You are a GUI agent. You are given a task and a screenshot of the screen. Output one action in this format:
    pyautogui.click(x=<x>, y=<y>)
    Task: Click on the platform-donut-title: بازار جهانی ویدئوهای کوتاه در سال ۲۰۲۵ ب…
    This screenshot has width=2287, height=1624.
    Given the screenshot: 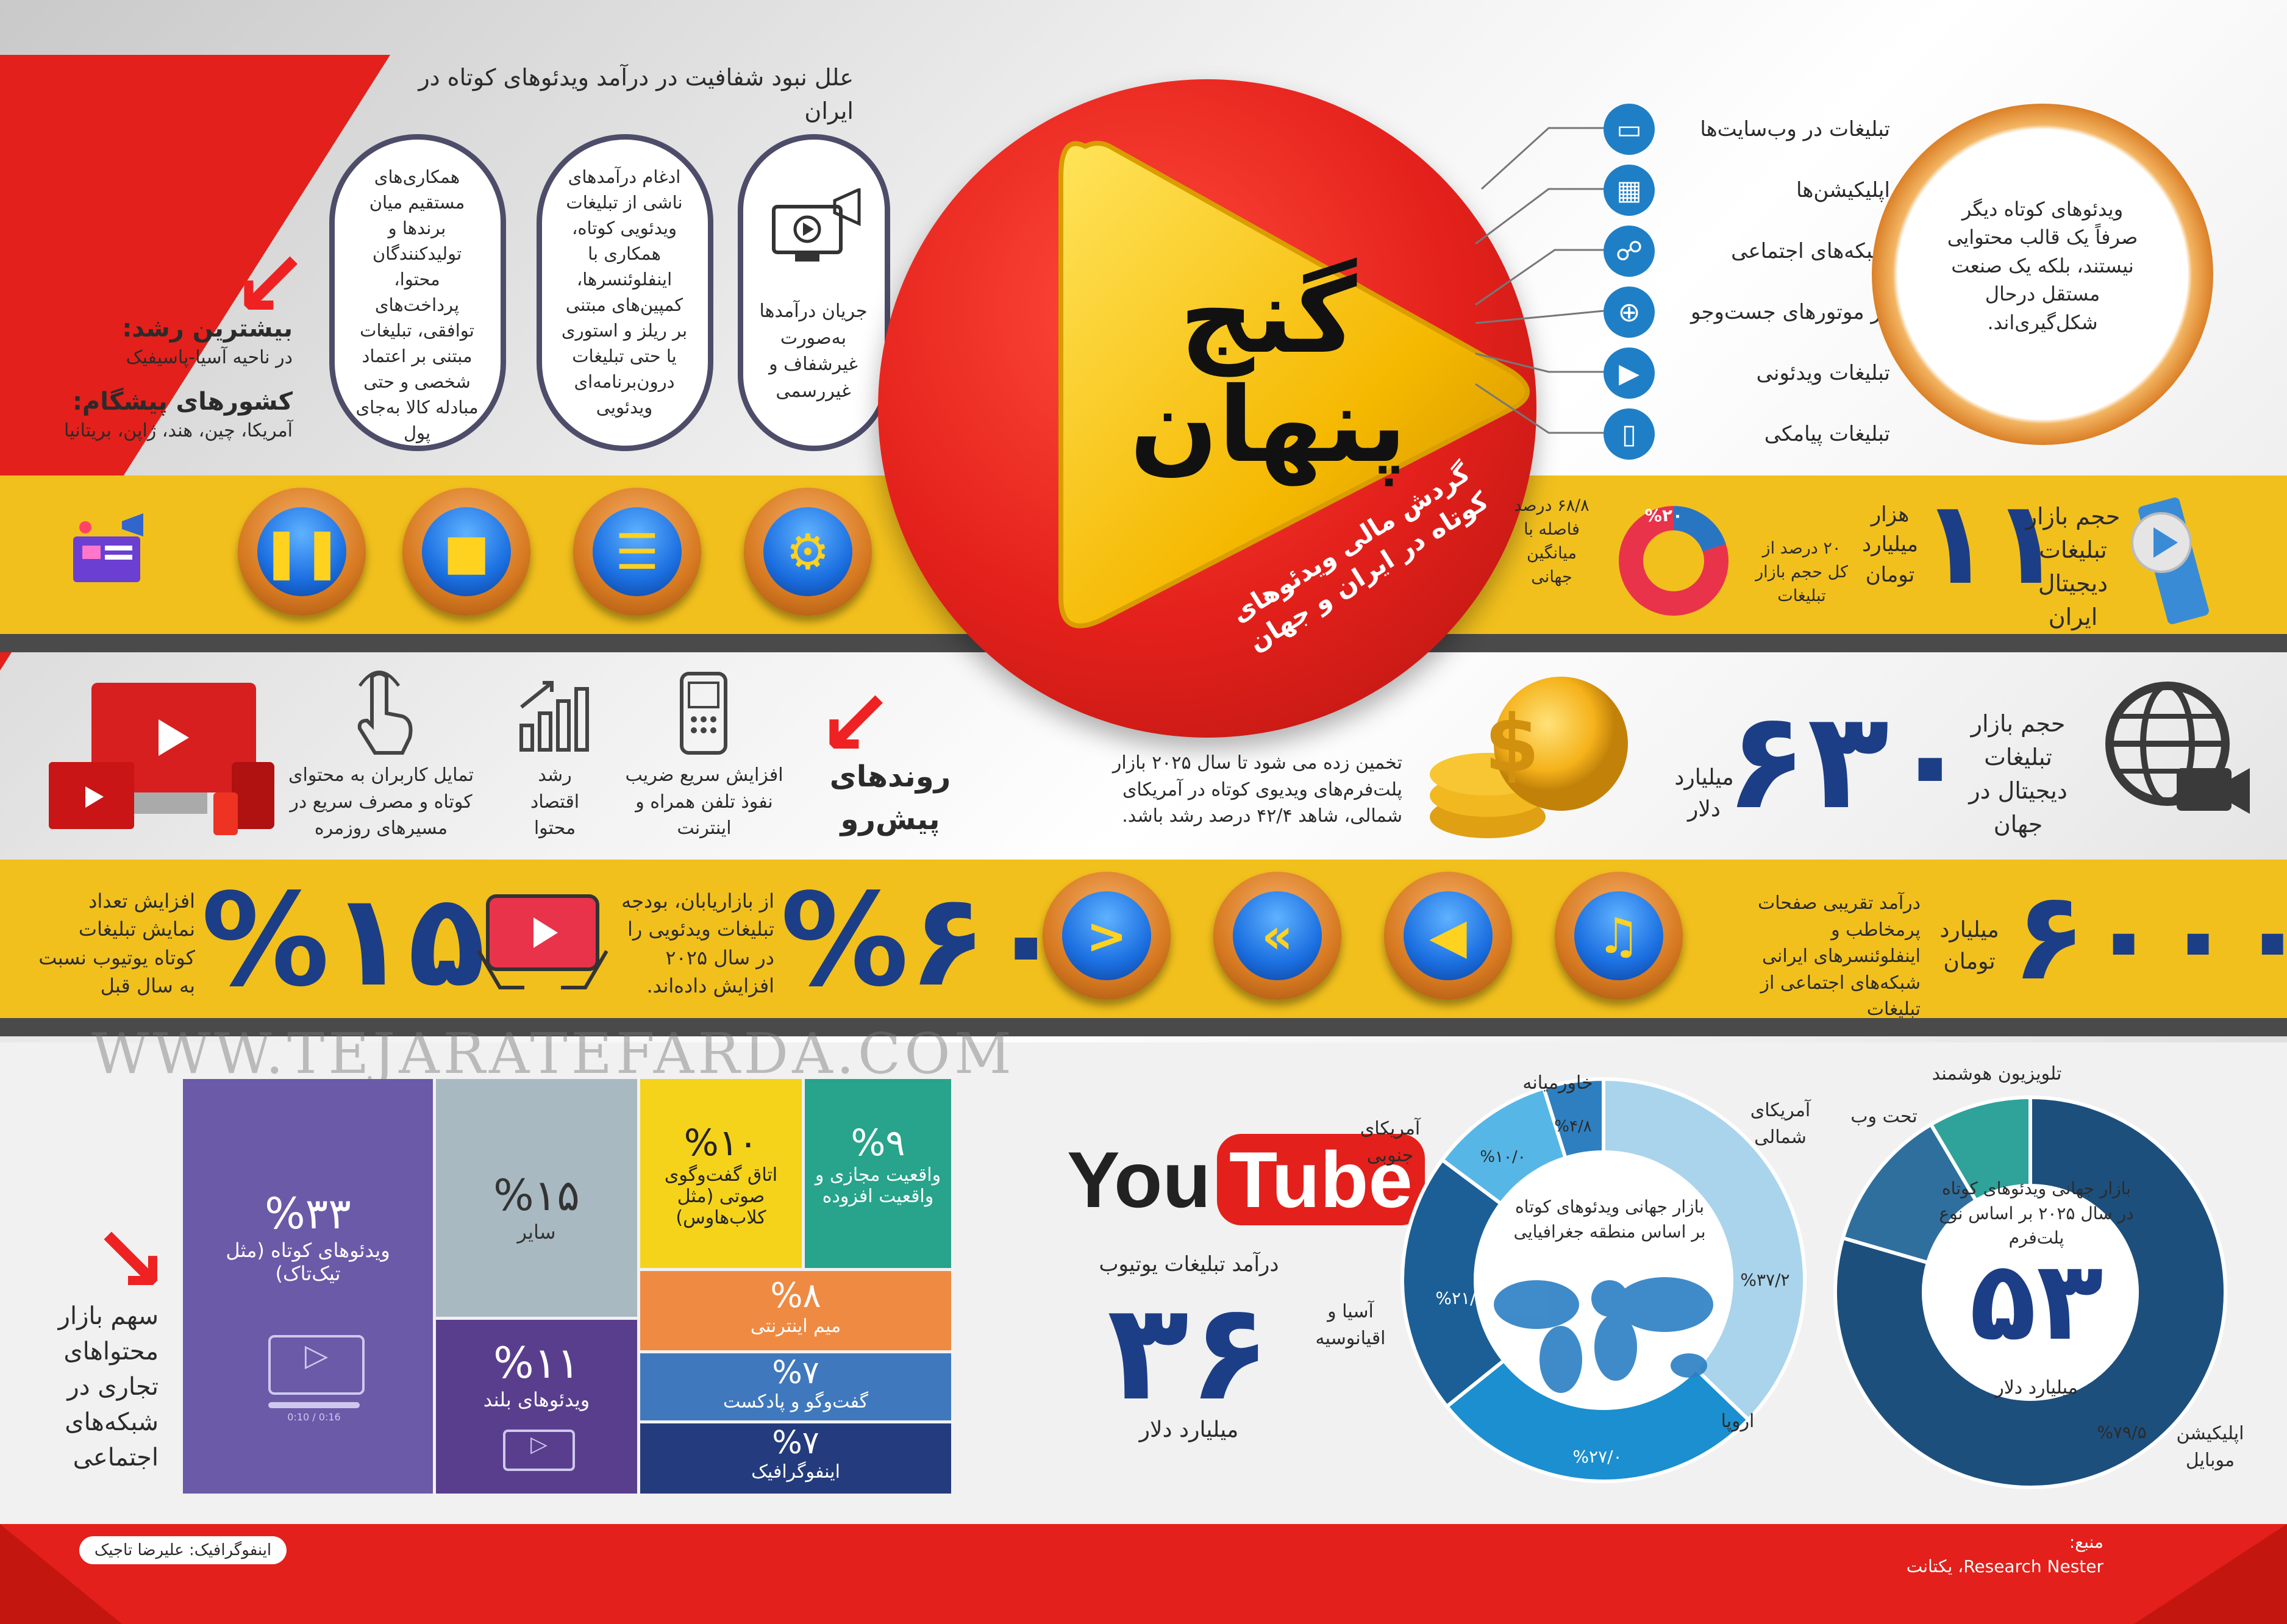 What is the action you would take?
    pyautogui.click(x=2037, y=1213)
    